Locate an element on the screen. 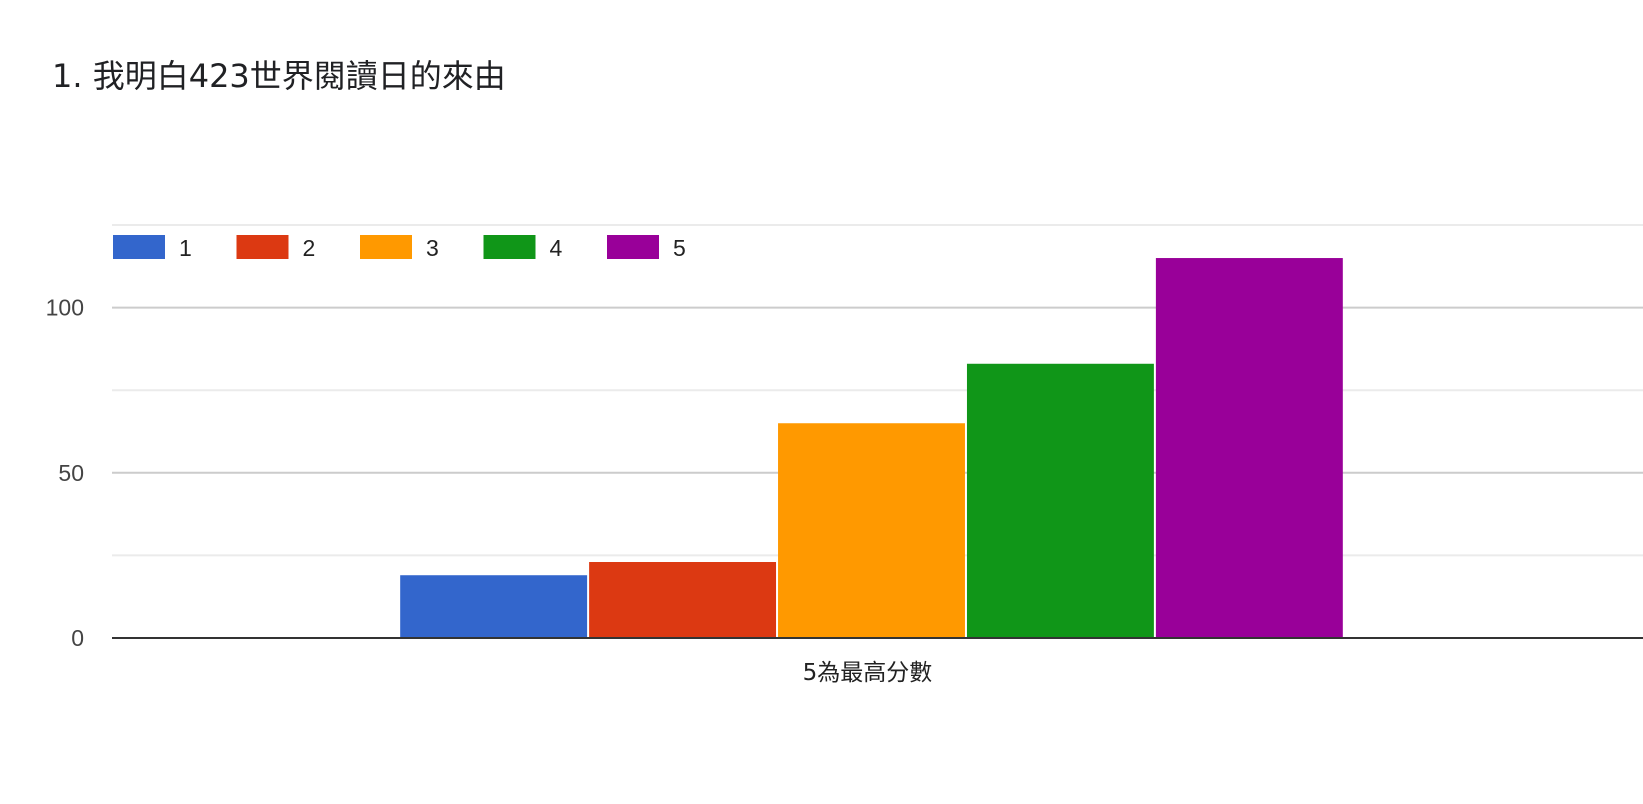 This screenshot has width=1643, height=804. legend-item-5: 5 is located at coordinates (646, 248).